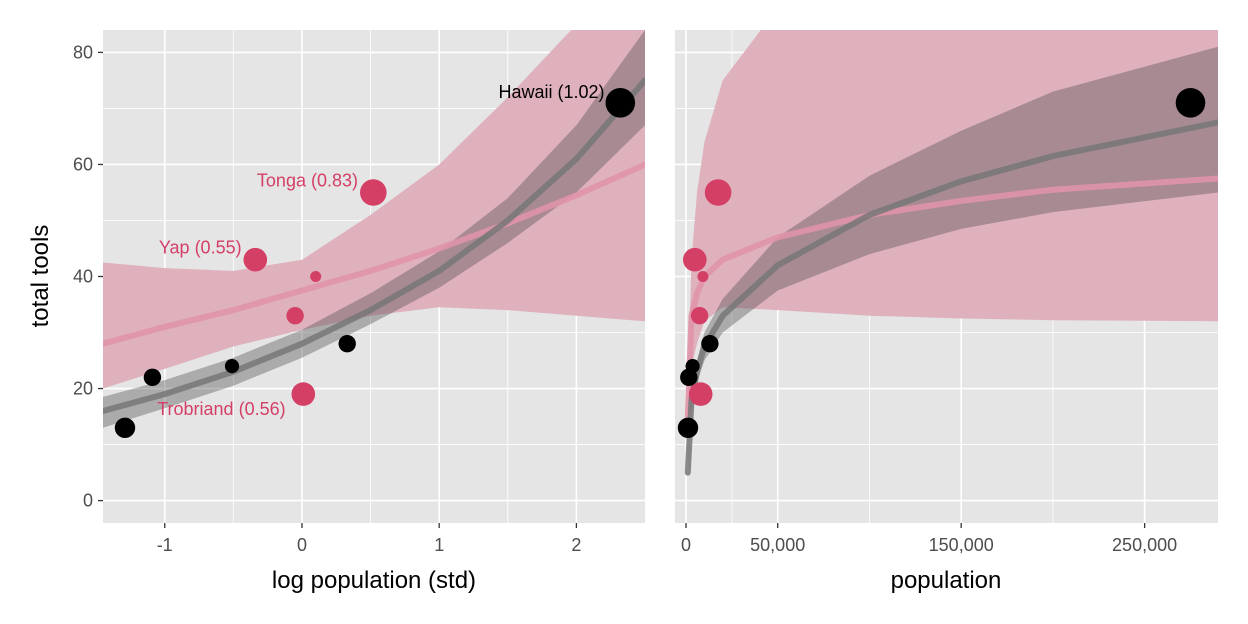 The height and width of the screenshot is (624, 1248). Describe the element at coordinates (165, 545) in the screenshot. I see `x-tick-label: -1` at that location.